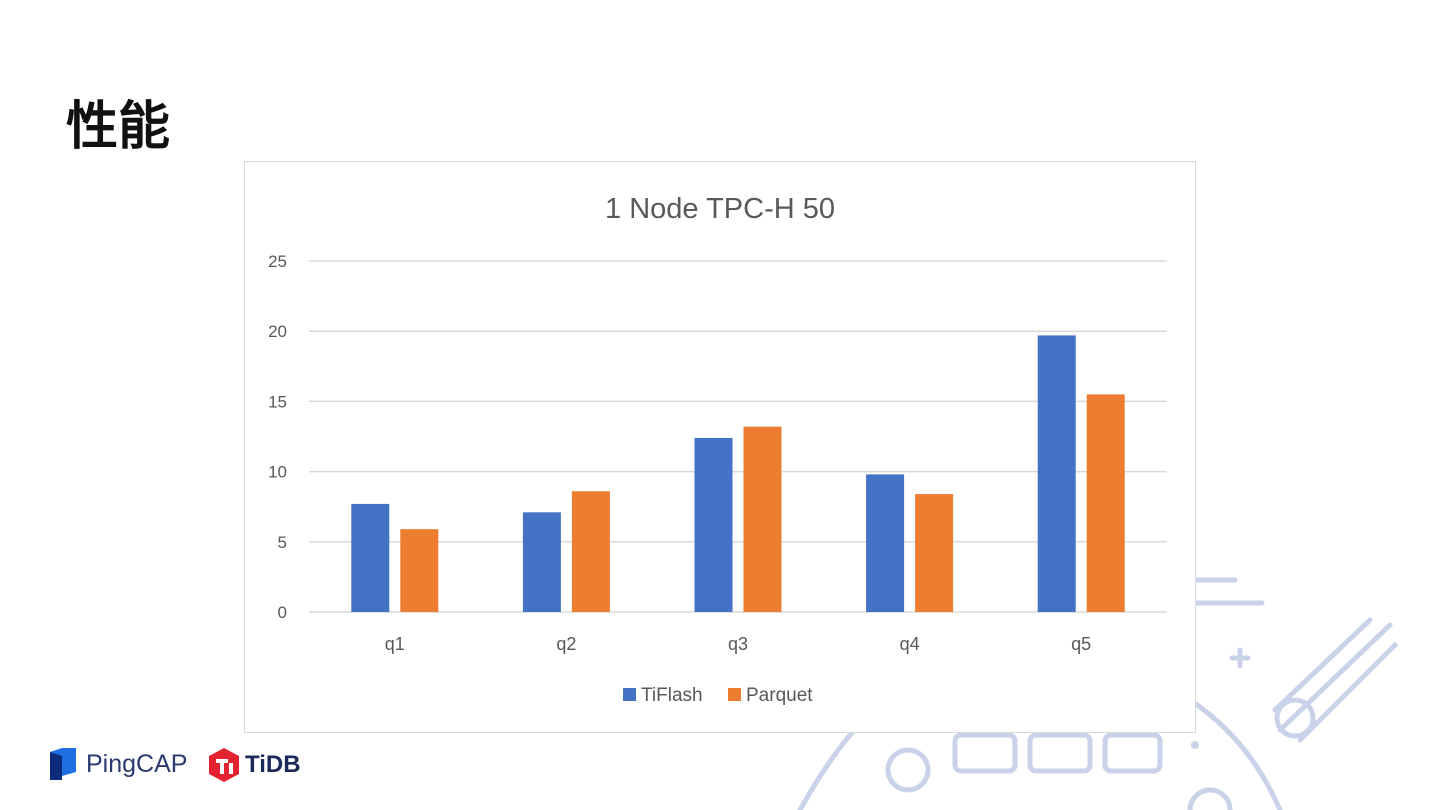 The height and width of the screenshot is (810, 1440). Describe the element at coordinates (224, 765) in the screenshot. I see `tidb-logo-icon` at that location.